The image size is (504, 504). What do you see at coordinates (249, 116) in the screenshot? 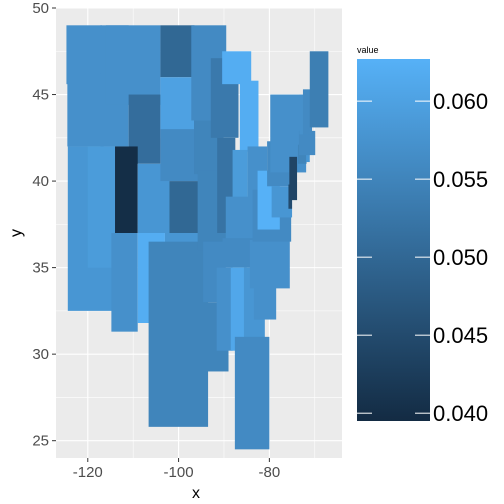
I see `region-michigan-lower` at bounding box center [249, 116].